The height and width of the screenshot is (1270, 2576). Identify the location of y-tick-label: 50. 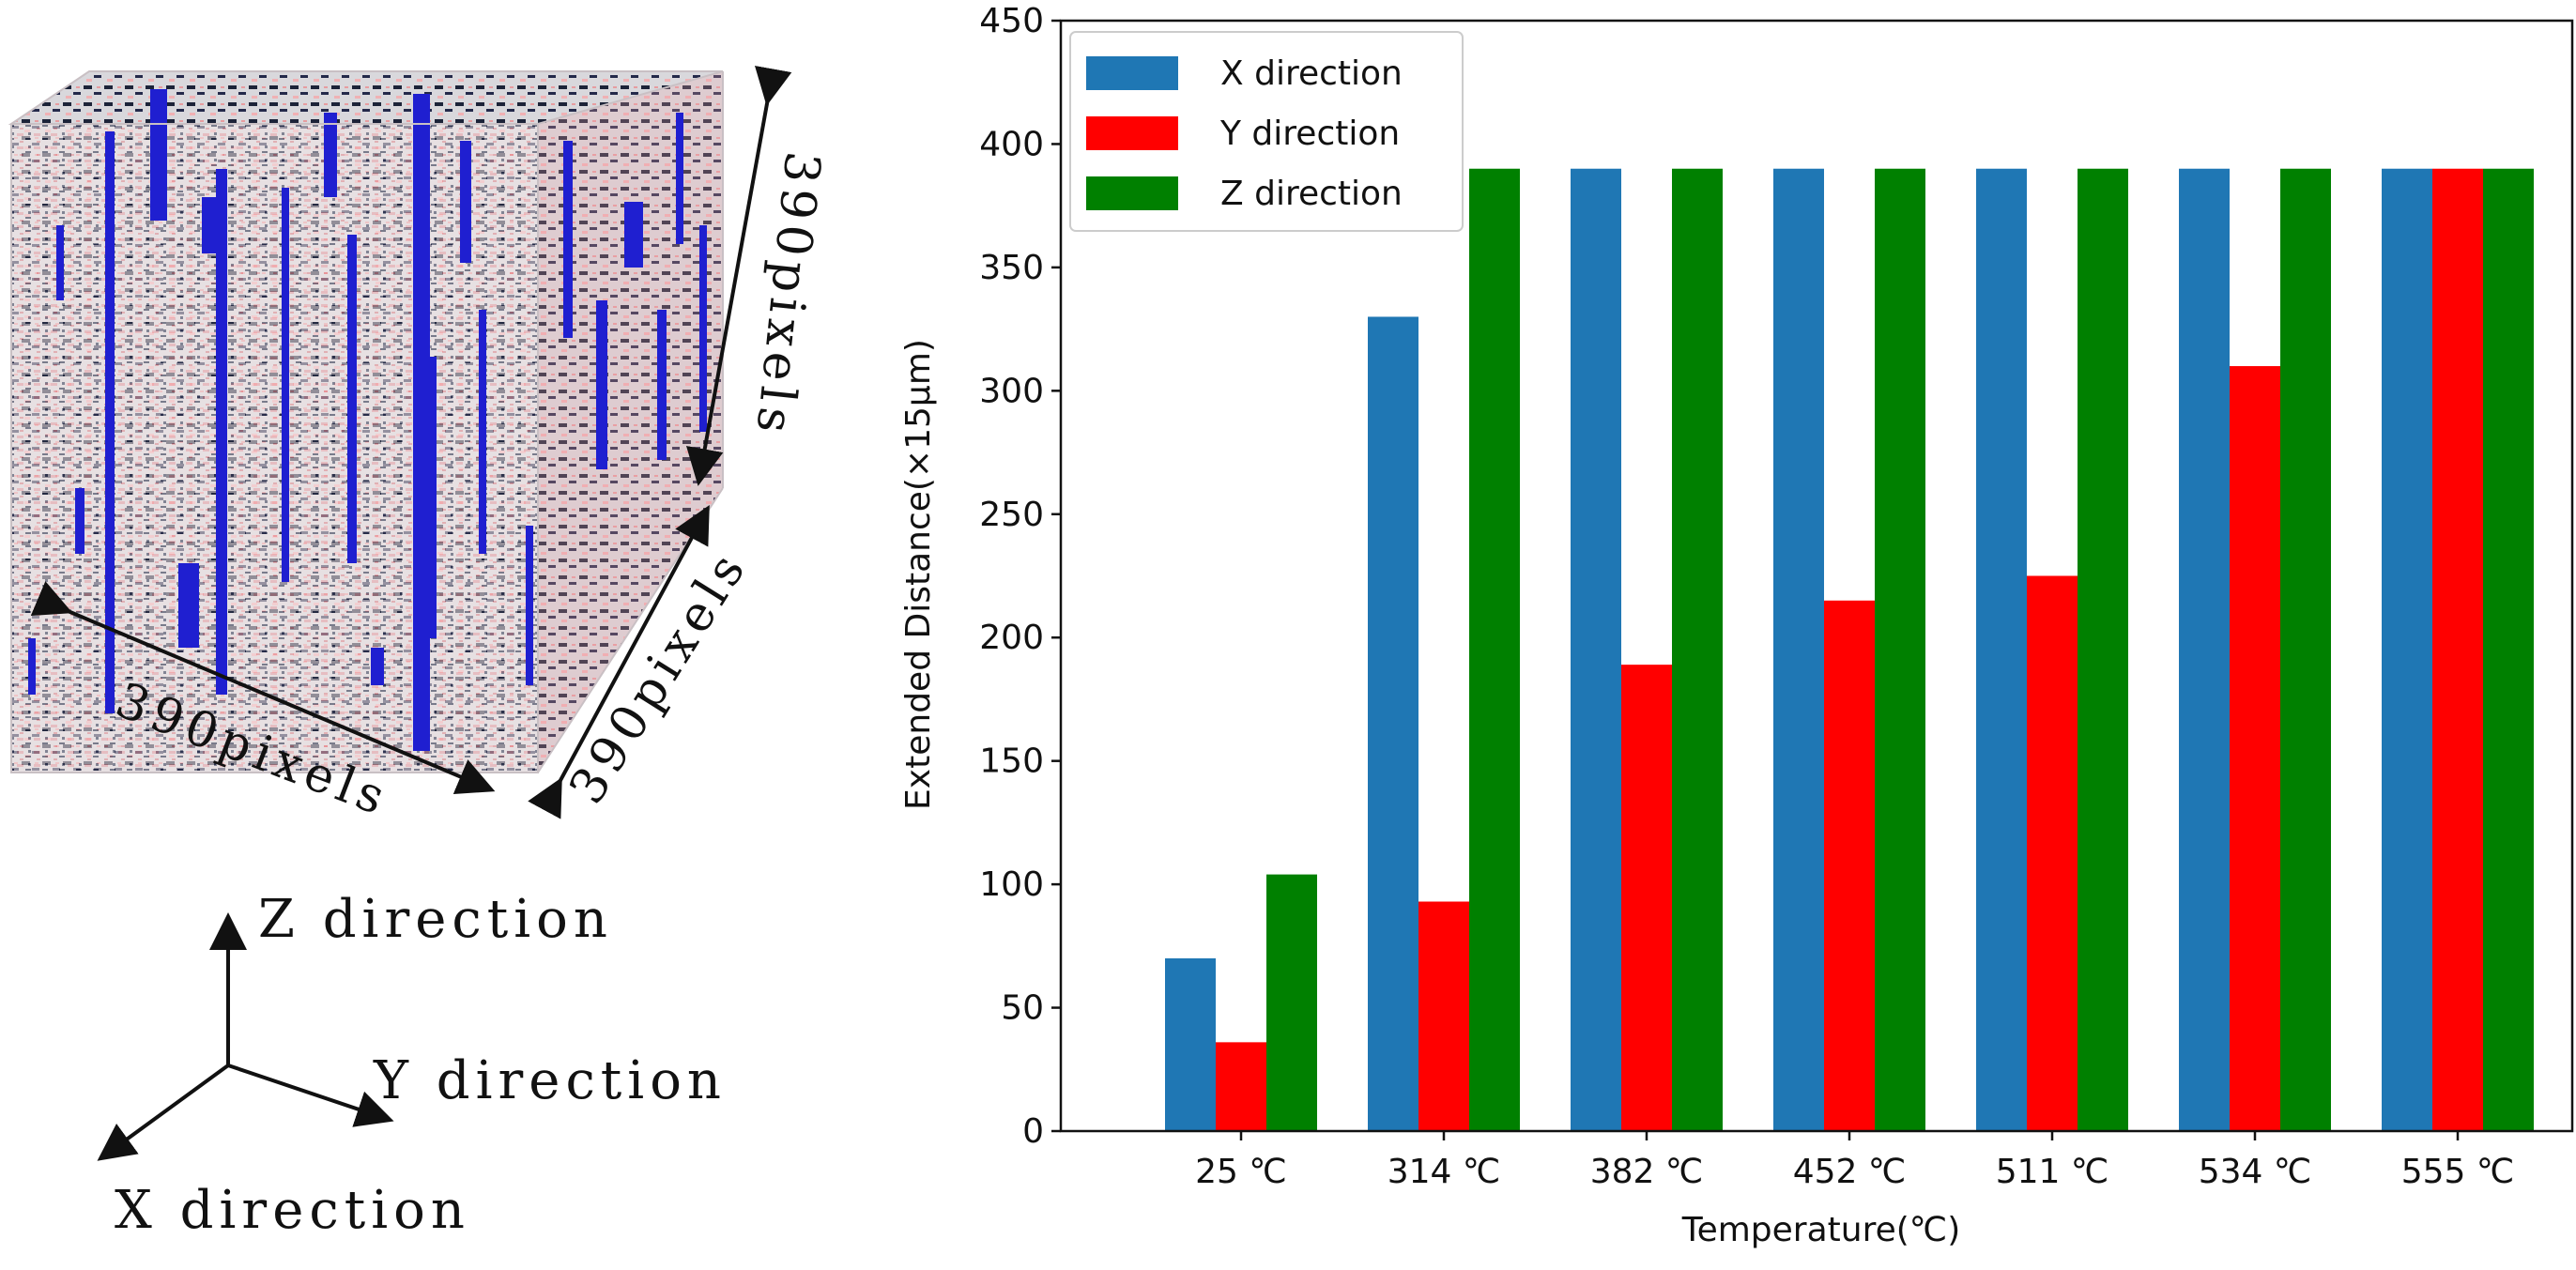
(1023, 1008).